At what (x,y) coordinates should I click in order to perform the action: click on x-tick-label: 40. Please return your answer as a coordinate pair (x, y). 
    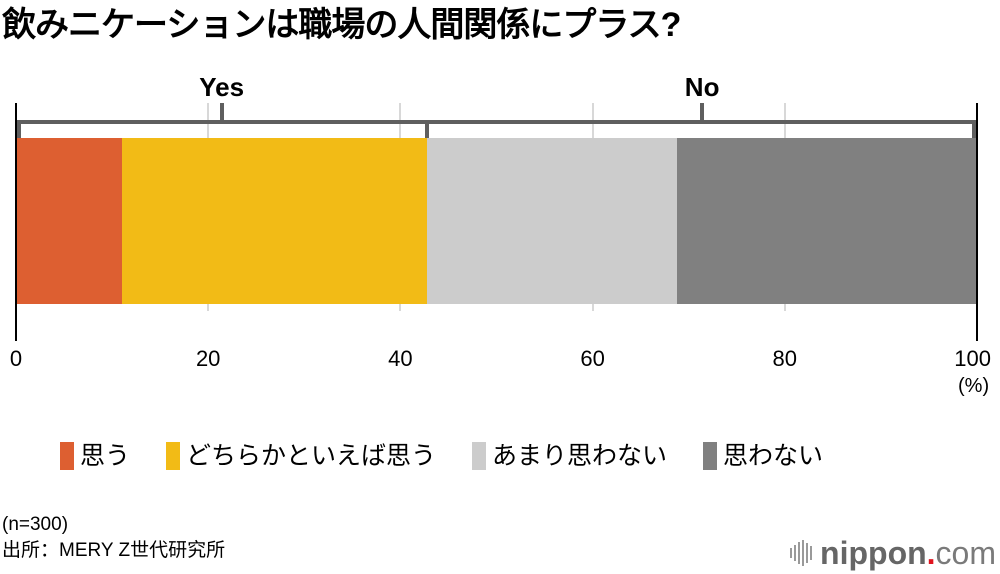
    Looking at the image, I should click on (400, 358).